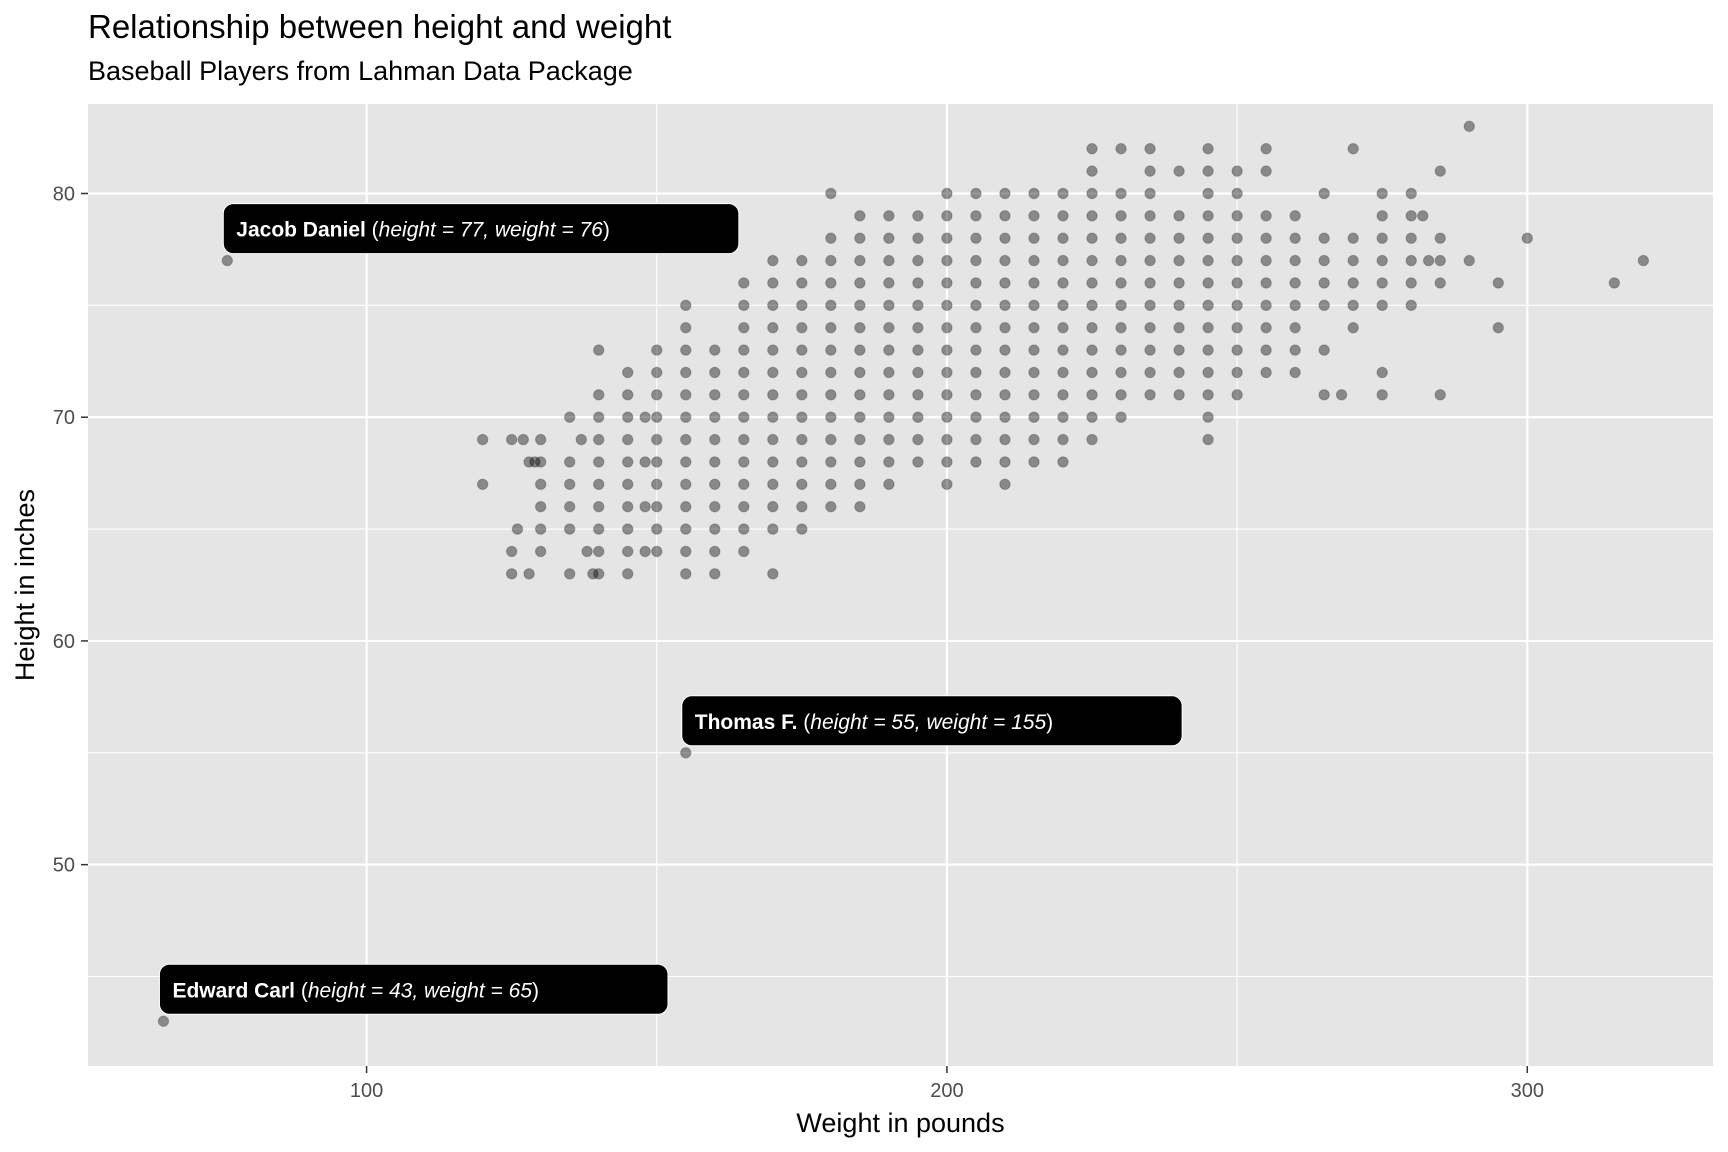 The width and height of the screenshot is (1728, 1152). Describe the element at coordinates (366, 1091) in the screenshot. I see `x-tick-label: 100` at that location.